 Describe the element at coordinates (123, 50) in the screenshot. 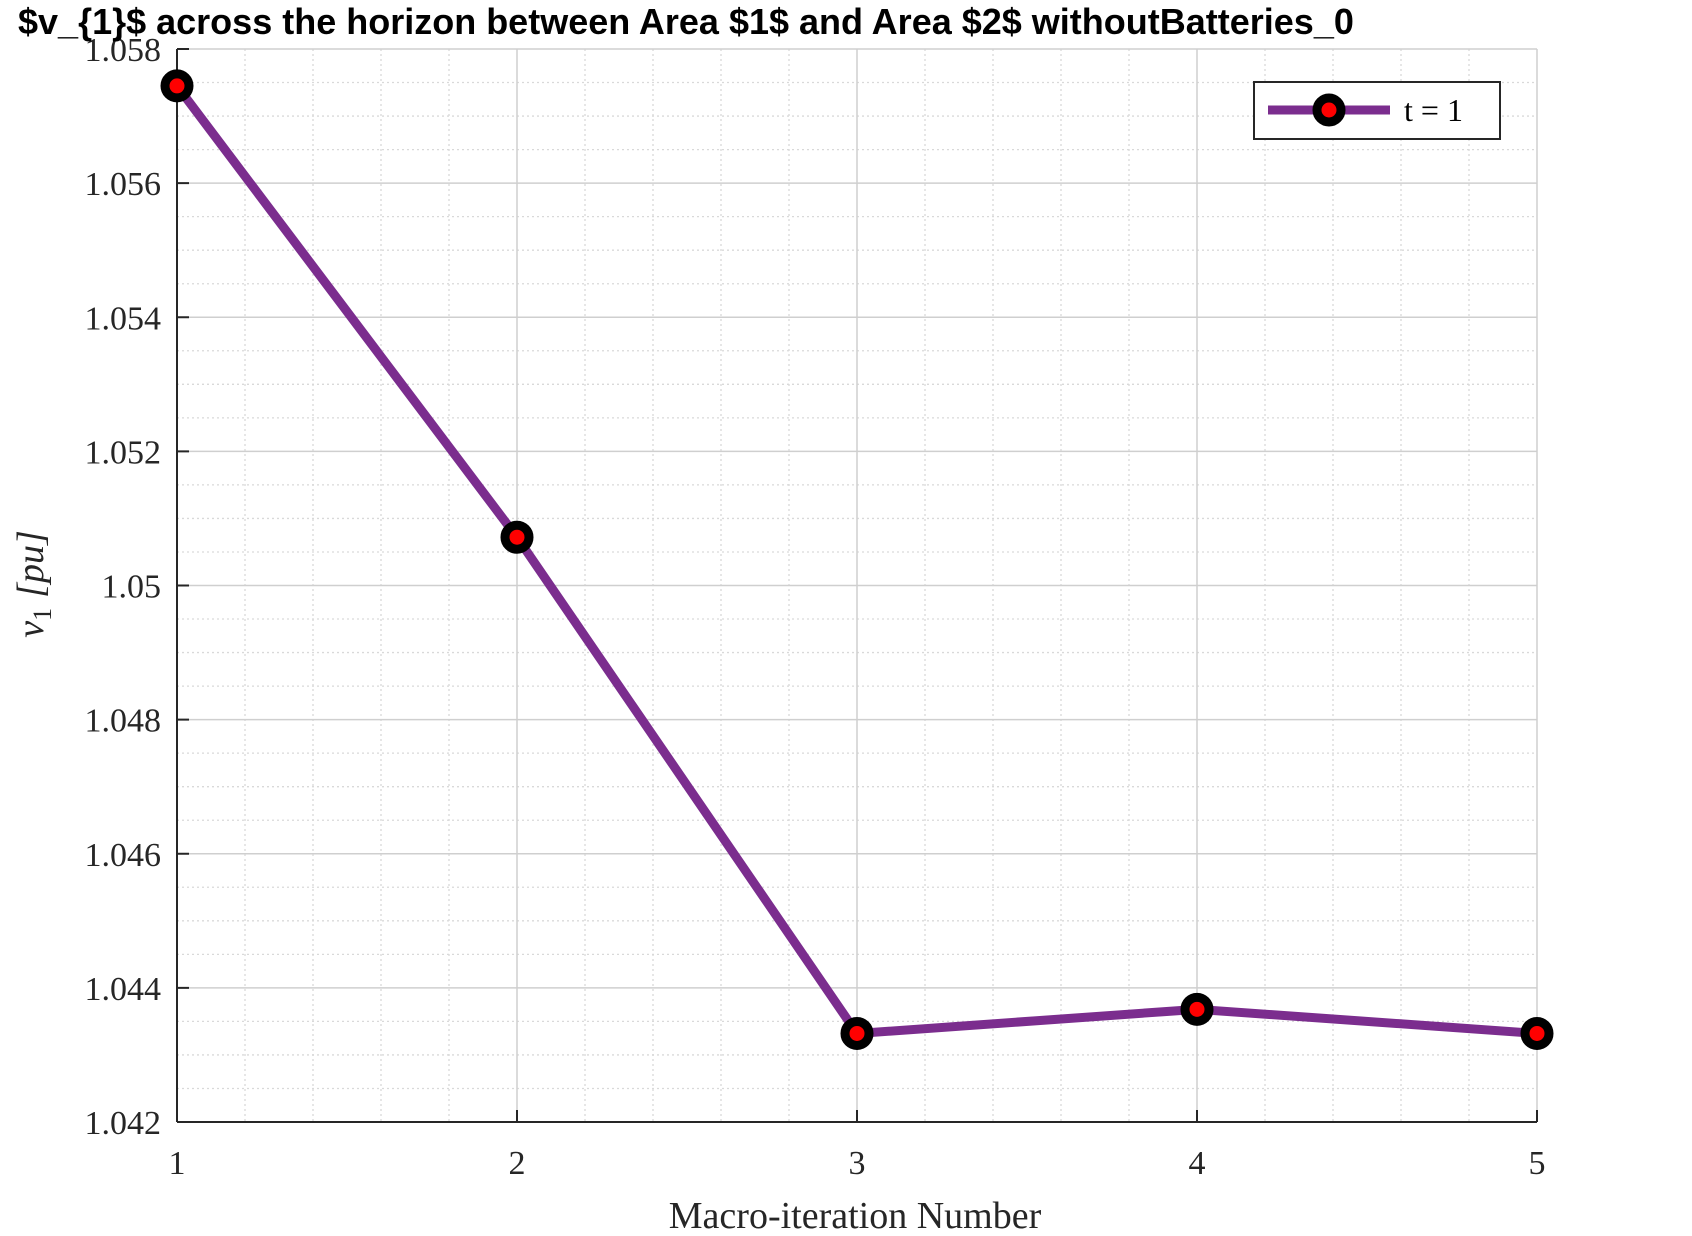

I see `y-tick-label: 1.058` at that location.